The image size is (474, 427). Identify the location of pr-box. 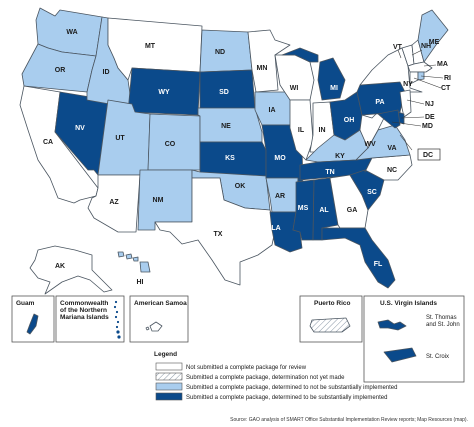
(331, 319).